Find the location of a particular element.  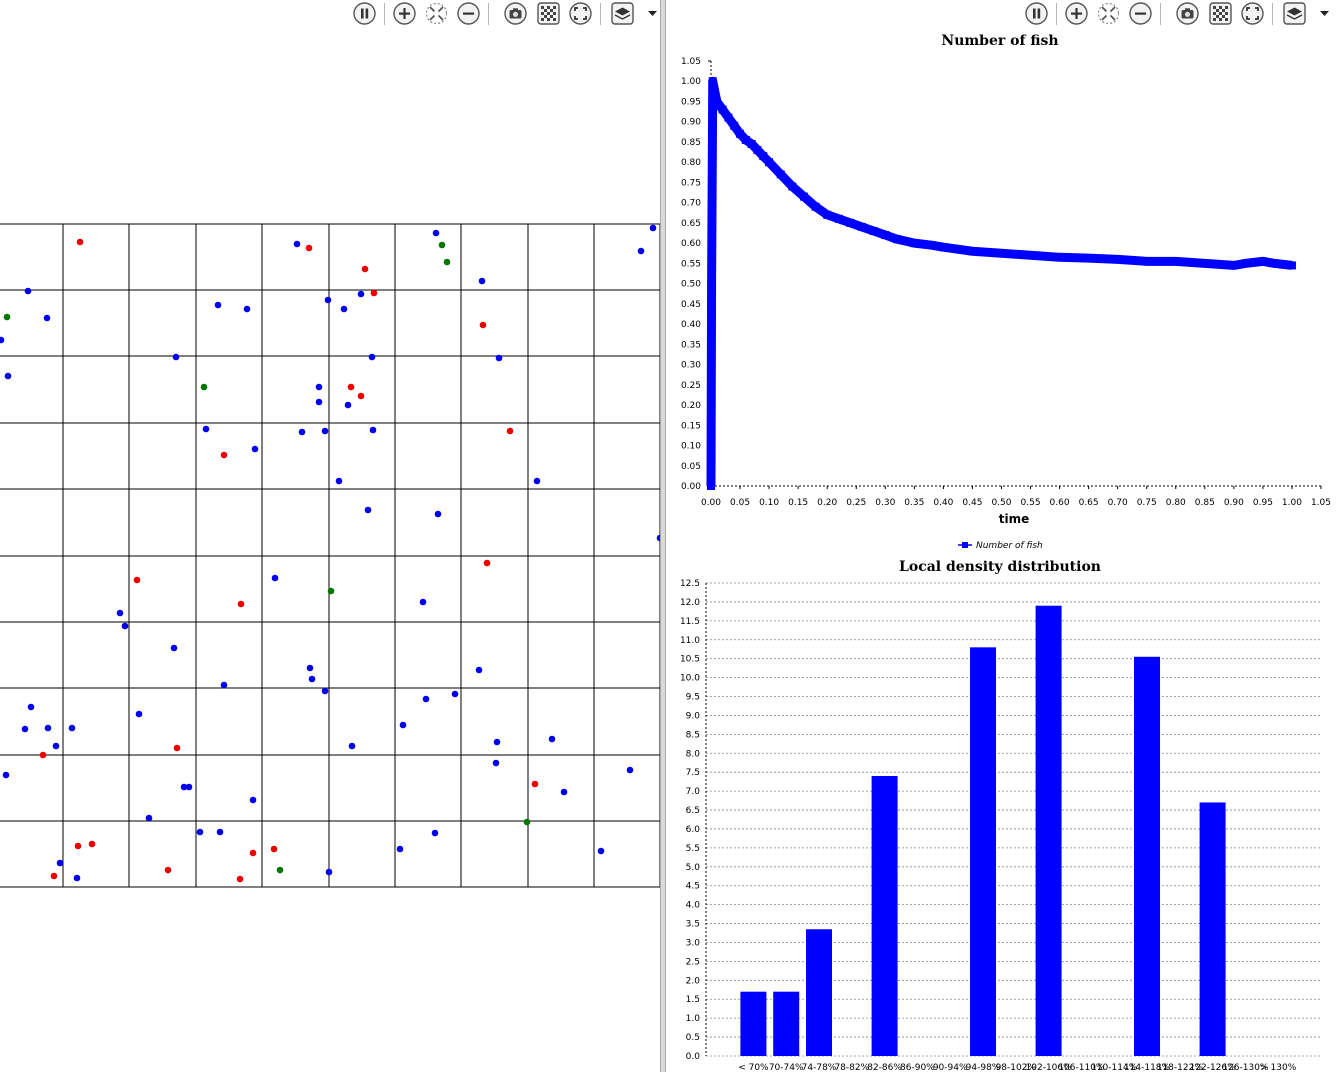

split-pane-divider is located at coordinates (663, 536).